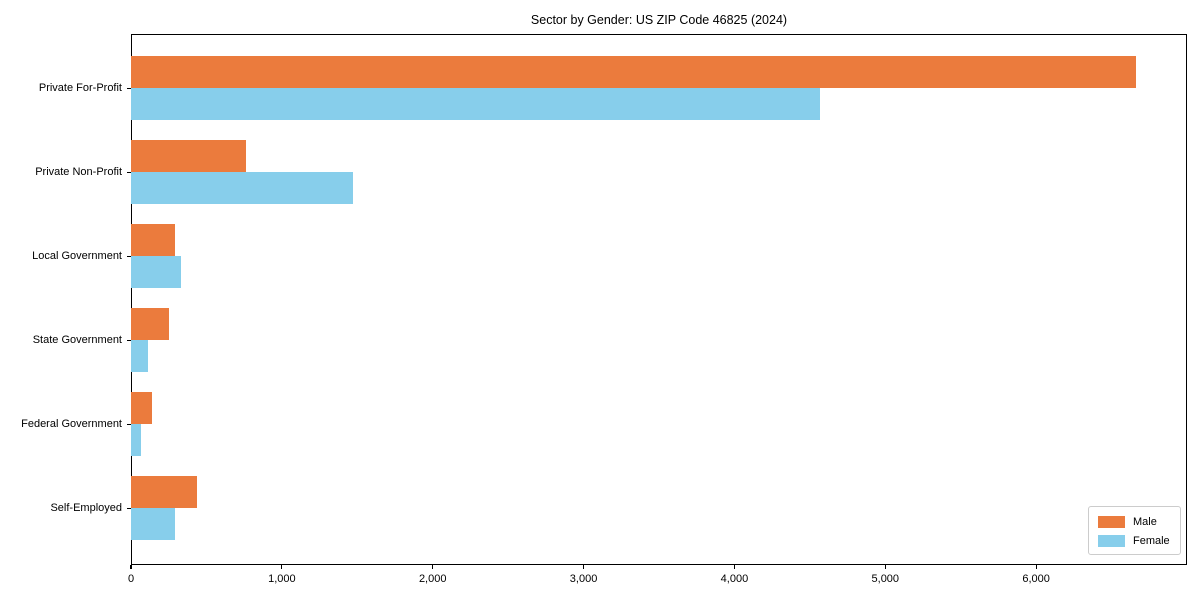 The height and width of the screenshot is (600, 1200). What do you see at coordinates (86, 508) in the screenshot?
I see `y-axis-tick-label: Self-Employed` at bounding box center [86, 508].